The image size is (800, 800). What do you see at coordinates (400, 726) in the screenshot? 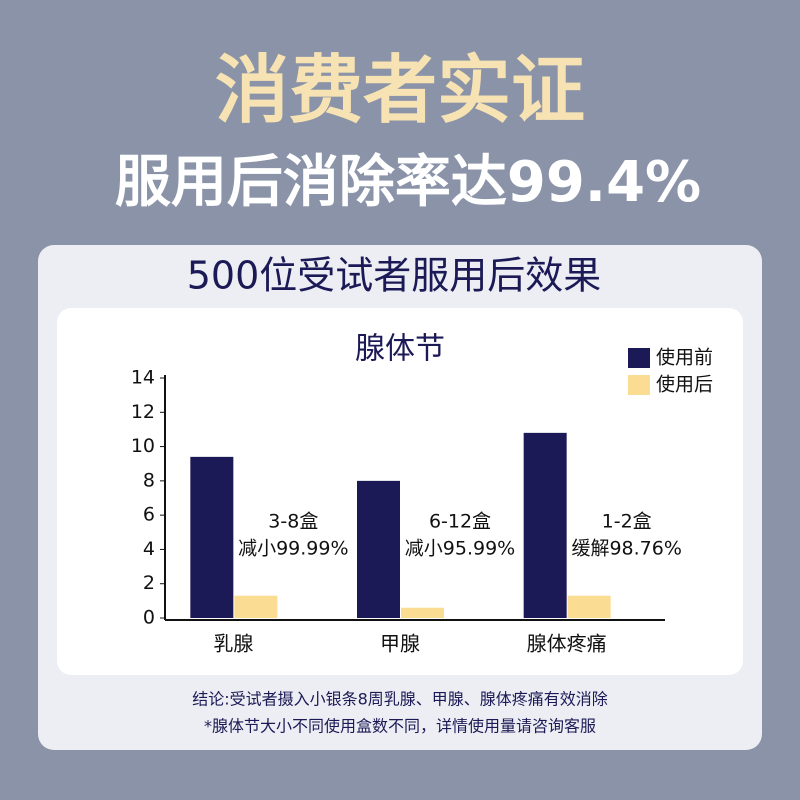
I see `footer-line: *腺体节大小不同使用盒数不同，详情使用量请咨询客服` at bounding box center [400, 726].